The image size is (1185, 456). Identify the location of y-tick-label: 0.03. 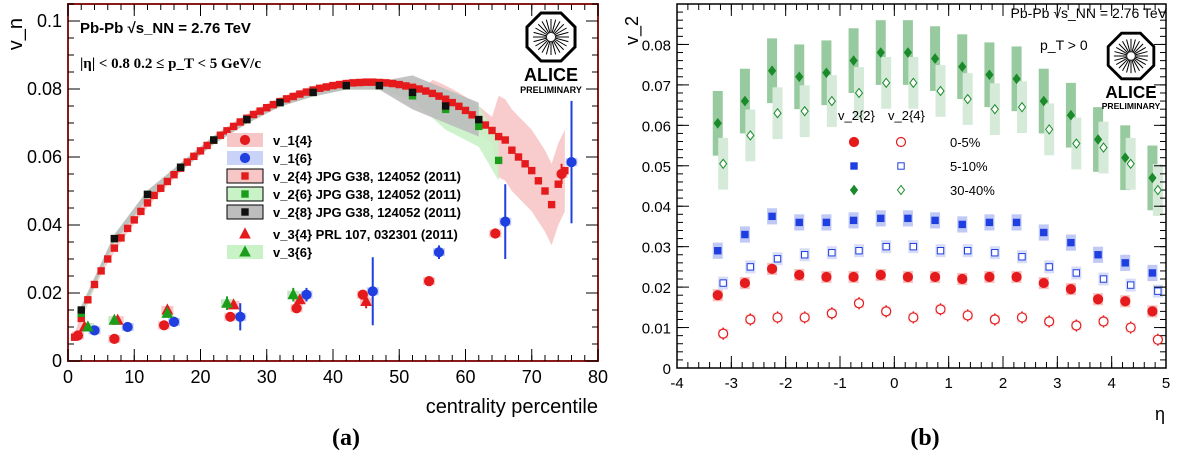
(656, 248).